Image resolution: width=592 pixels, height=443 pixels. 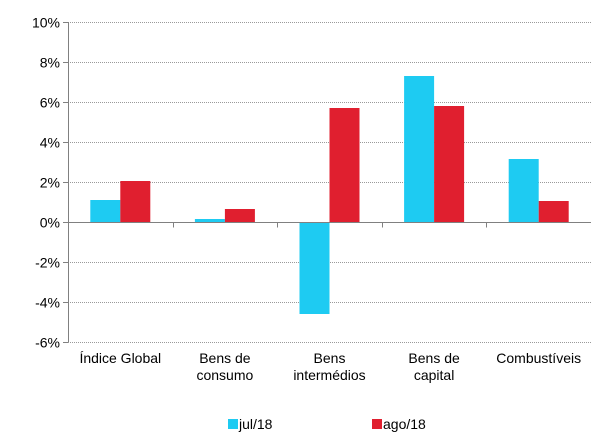 I want to click on legend: jul/18 ago/18, so click(x=327, y=424).